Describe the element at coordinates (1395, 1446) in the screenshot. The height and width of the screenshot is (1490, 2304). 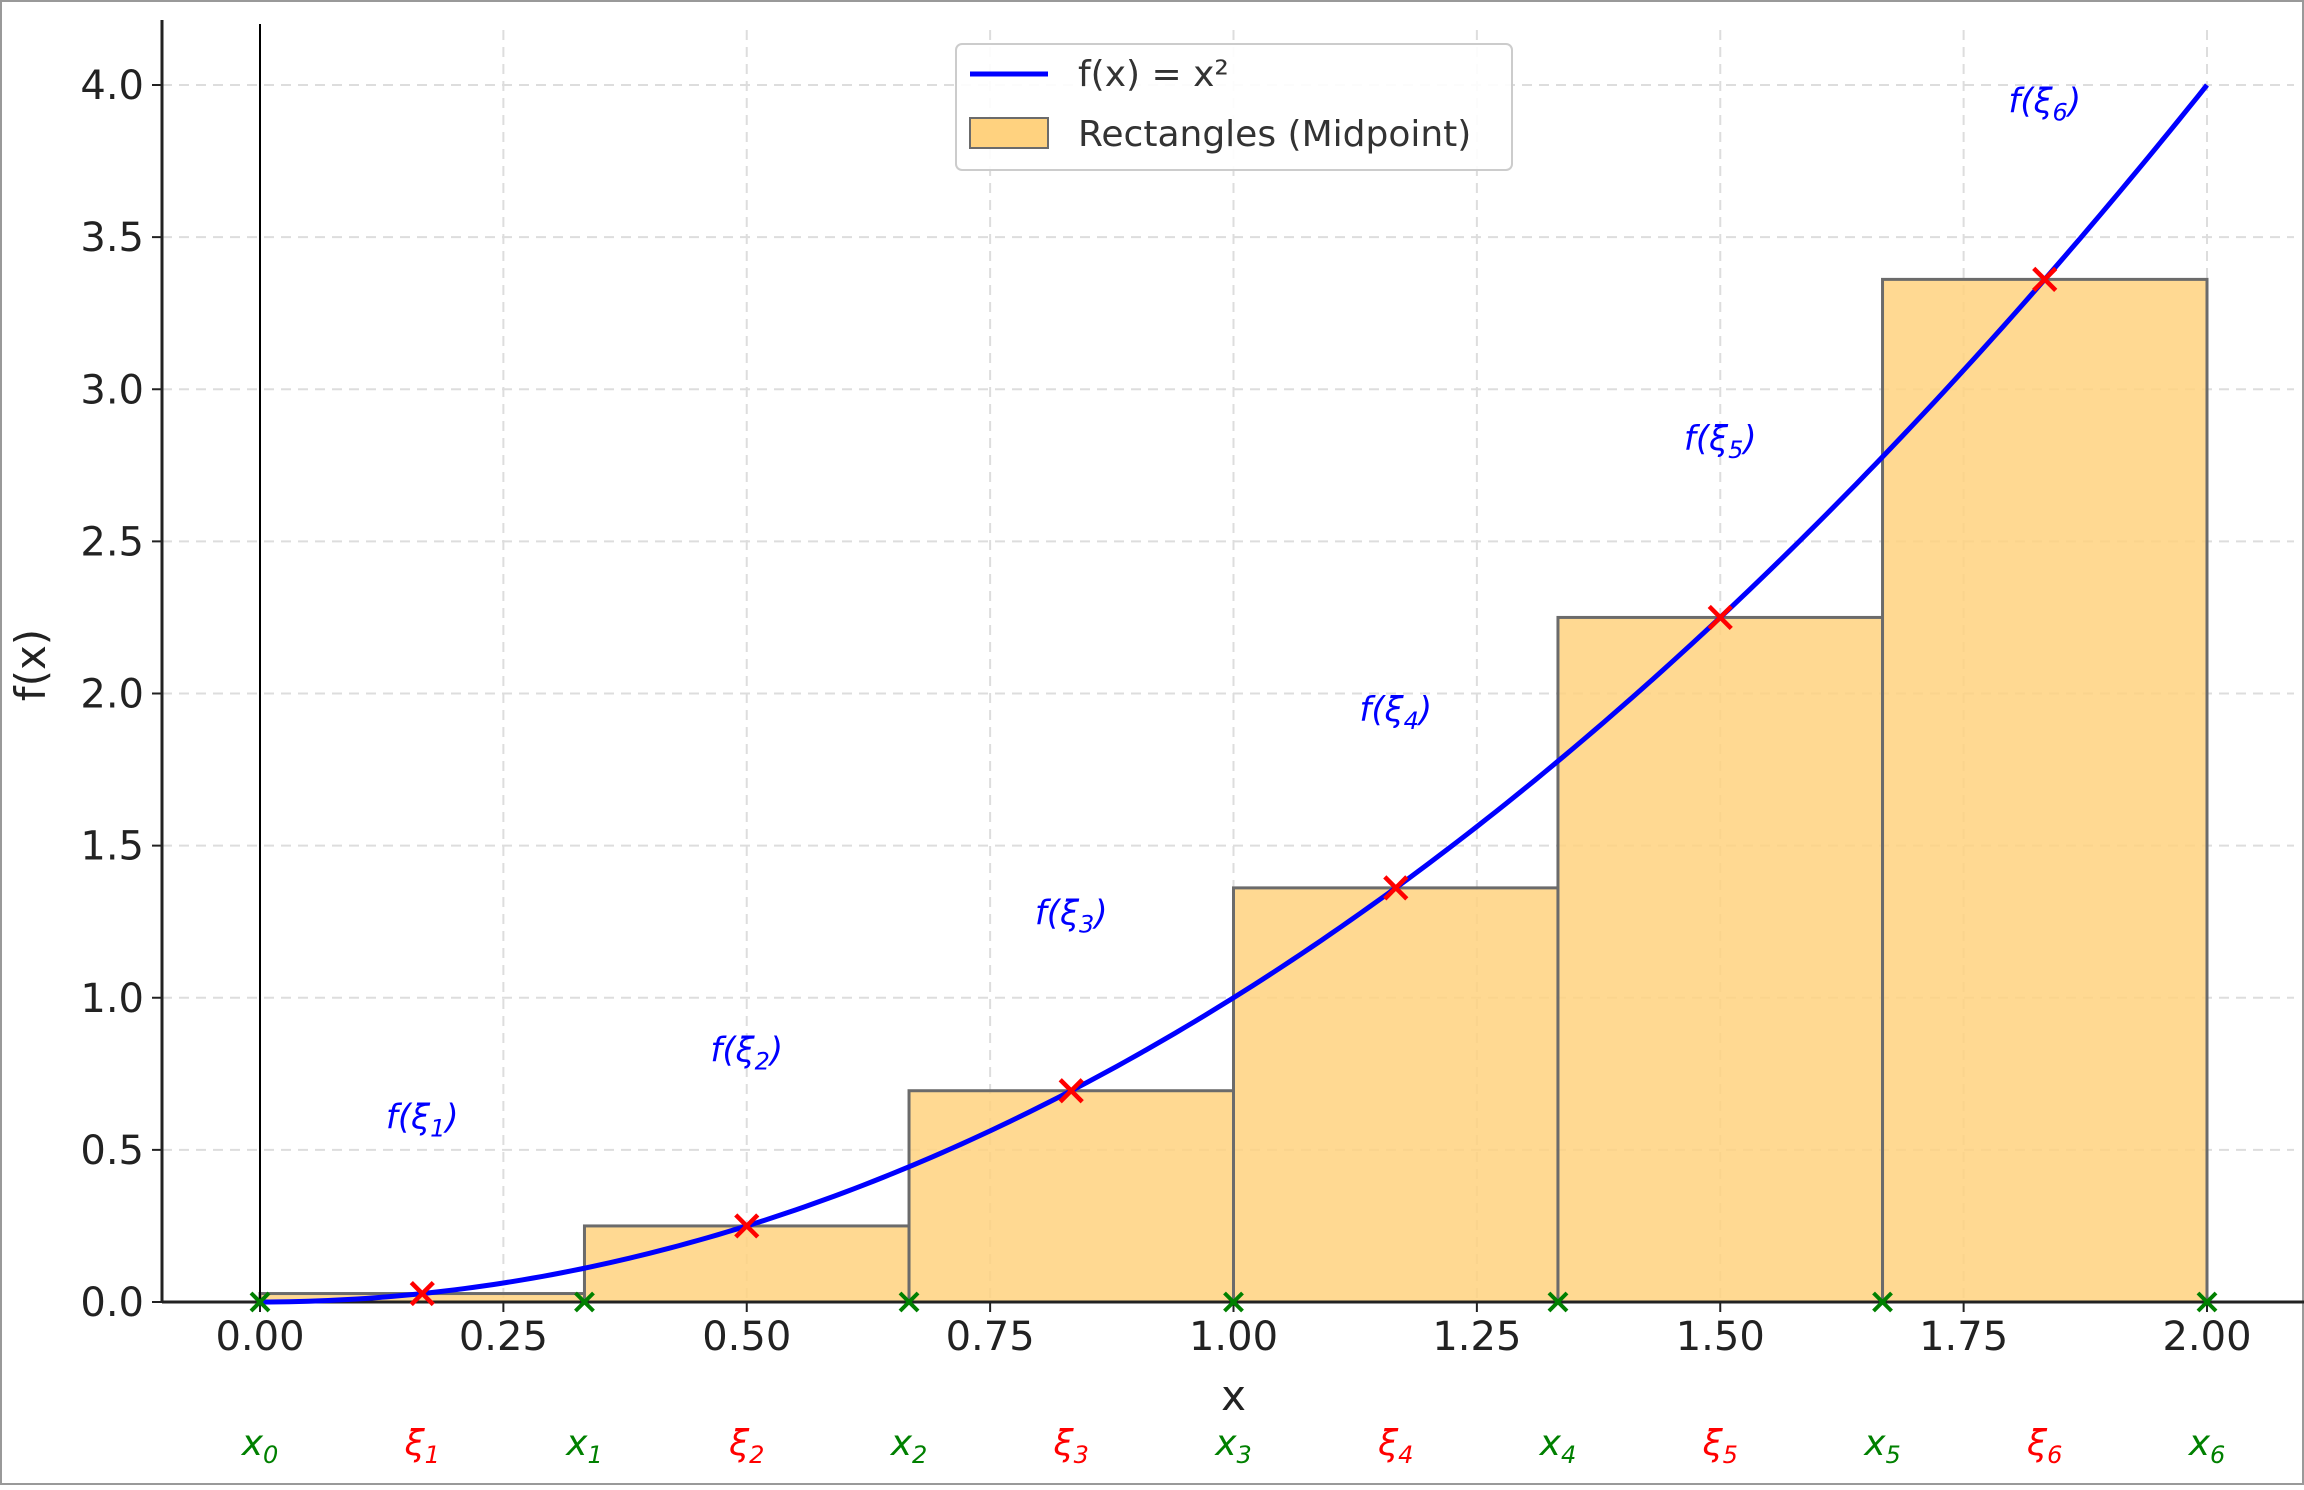
I see `partition-label: ξ4` at that location.